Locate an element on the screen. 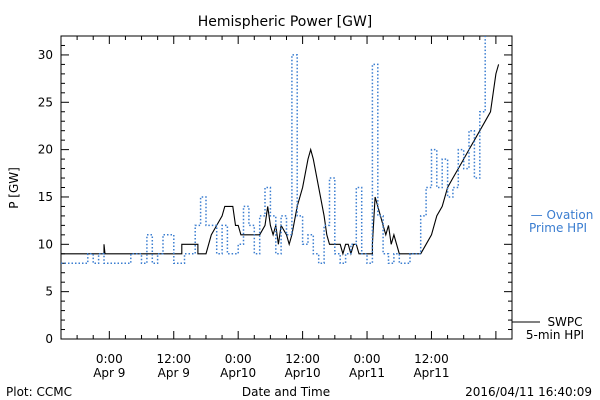 This screenshot has height=400, width=600. y-tick-label: 5 is located at coordinates (49, 292).